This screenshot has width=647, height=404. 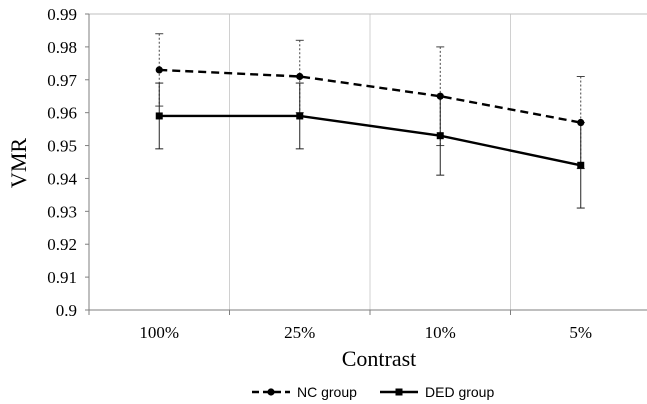 I want to click on legend-nc-label: NC group, so click(x=327, y=392).